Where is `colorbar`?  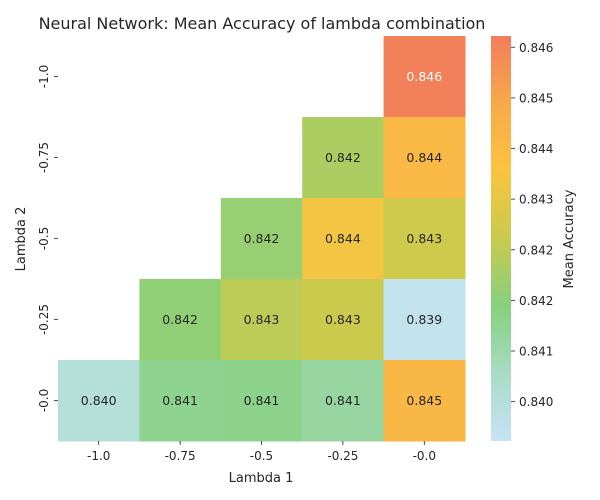 colorbar is located at coordinates (501, 238).